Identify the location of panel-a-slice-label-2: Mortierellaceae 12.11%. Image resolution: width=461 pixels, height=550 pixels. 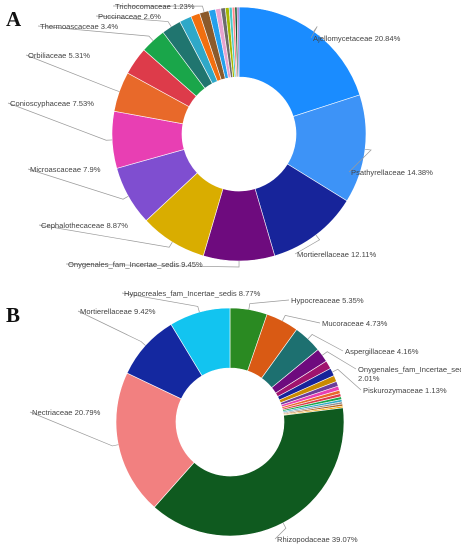
(336, 254).